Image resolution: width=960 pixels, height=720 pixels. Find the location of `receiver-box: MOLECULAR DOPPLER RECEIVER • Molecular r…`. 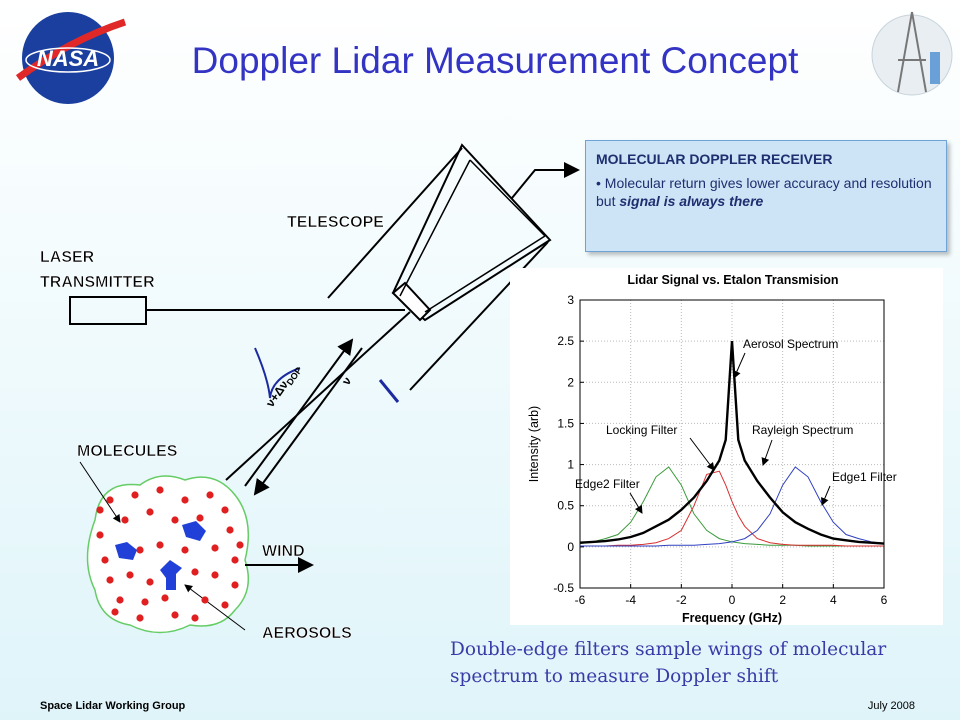

receiver-box: MOLECULAR DOPPLER RECEIVER • Molecular r… is located at coordinates (766, 196).